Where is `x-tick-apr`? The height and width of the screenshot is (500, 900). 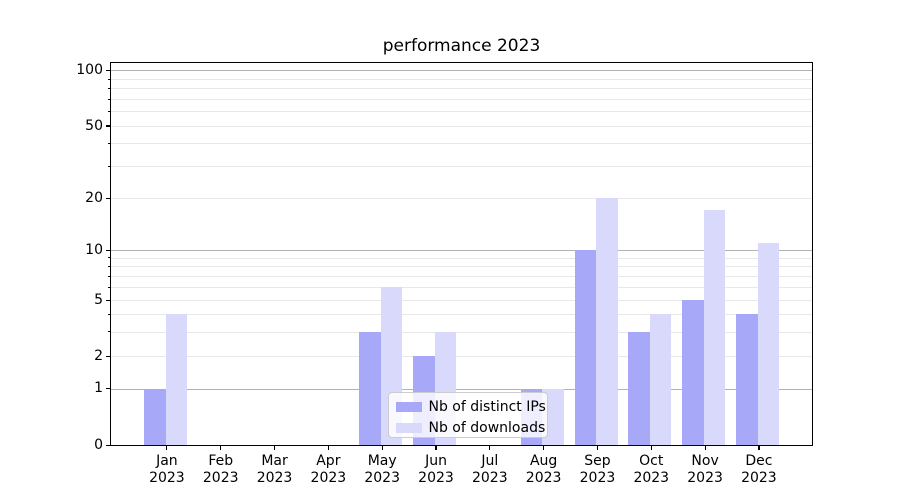 x-tick-apr is located at coordinates (328, 447).